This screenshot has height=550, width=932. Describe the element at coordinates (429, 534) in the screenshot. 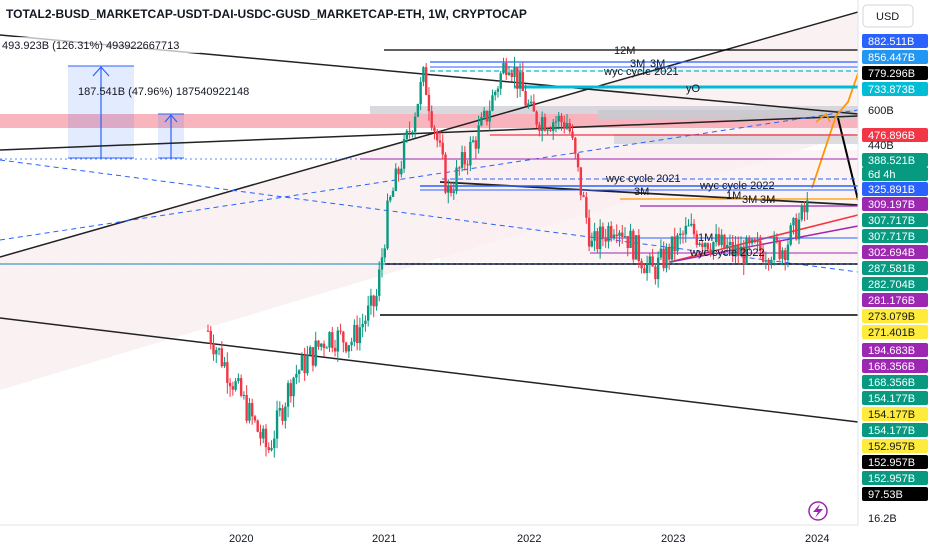

I see `time-axis: 2020 2021 2022 2023 2024` at that location.